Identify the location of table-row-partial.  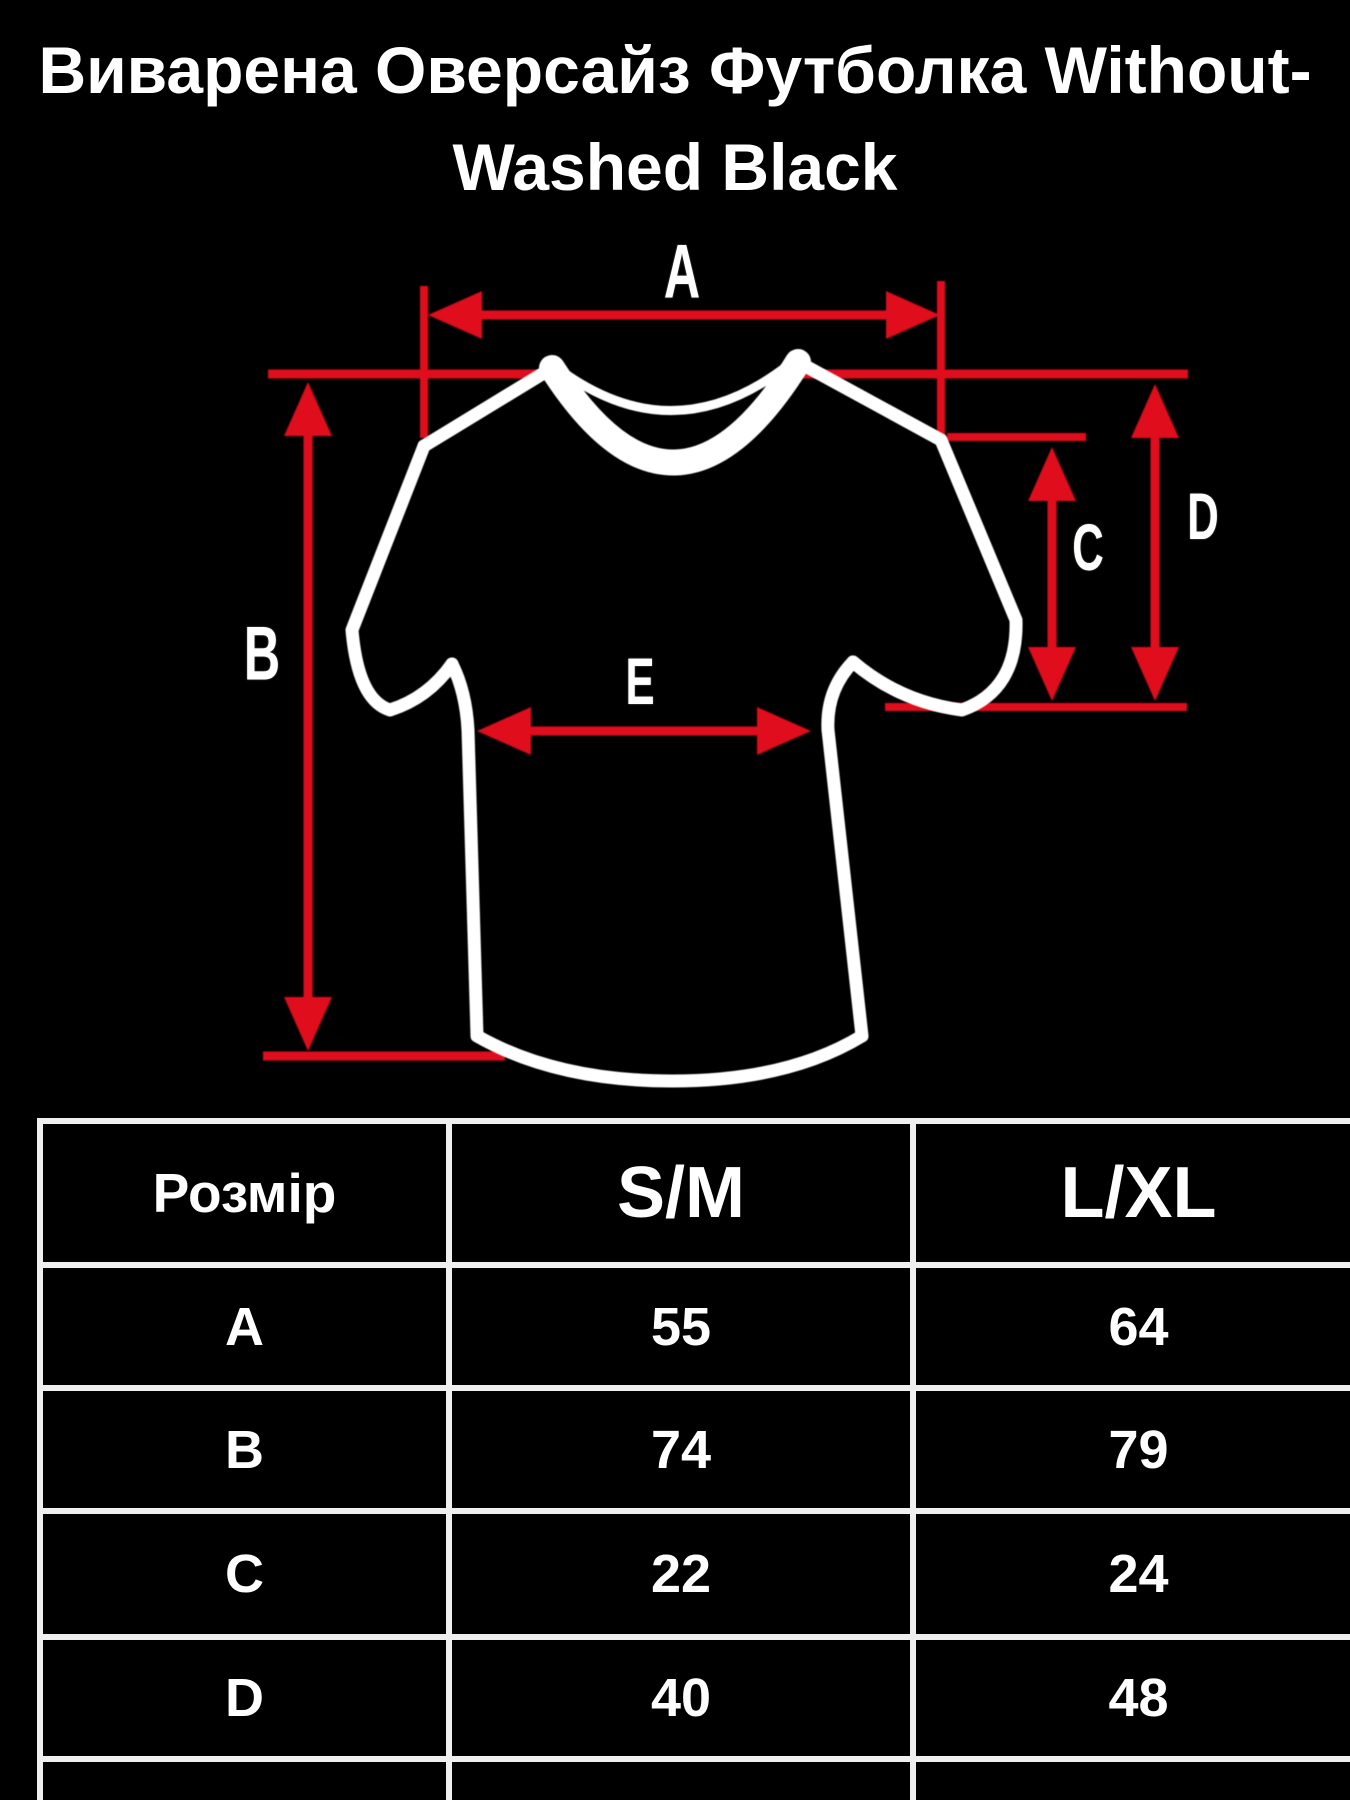
(693, 1778).